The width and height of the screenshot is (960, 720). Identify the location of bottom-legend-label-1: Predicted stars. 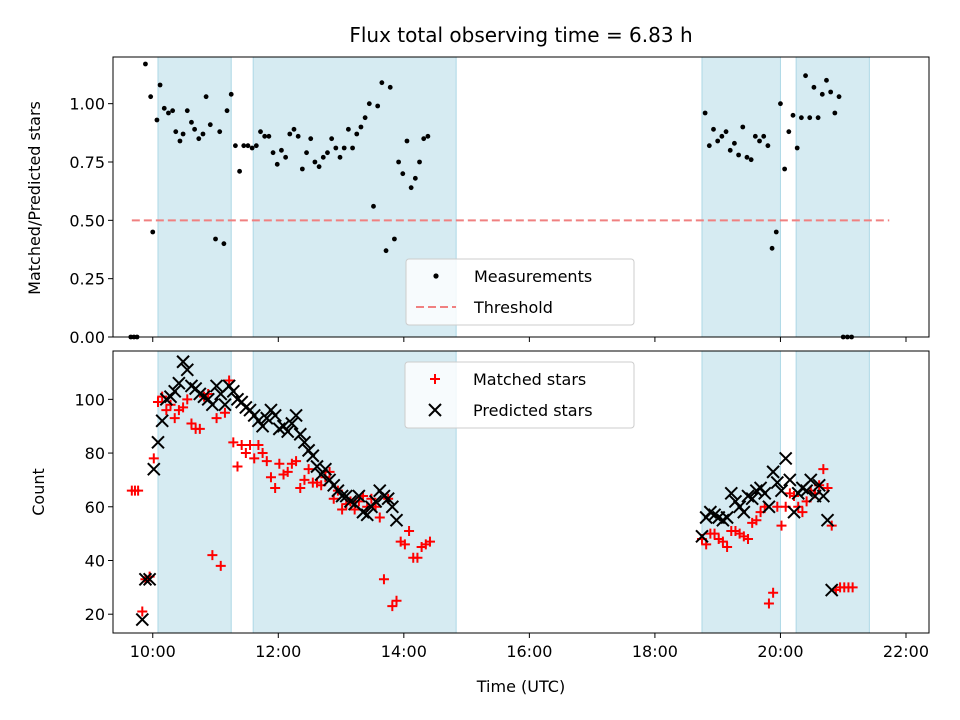
(533, 410).